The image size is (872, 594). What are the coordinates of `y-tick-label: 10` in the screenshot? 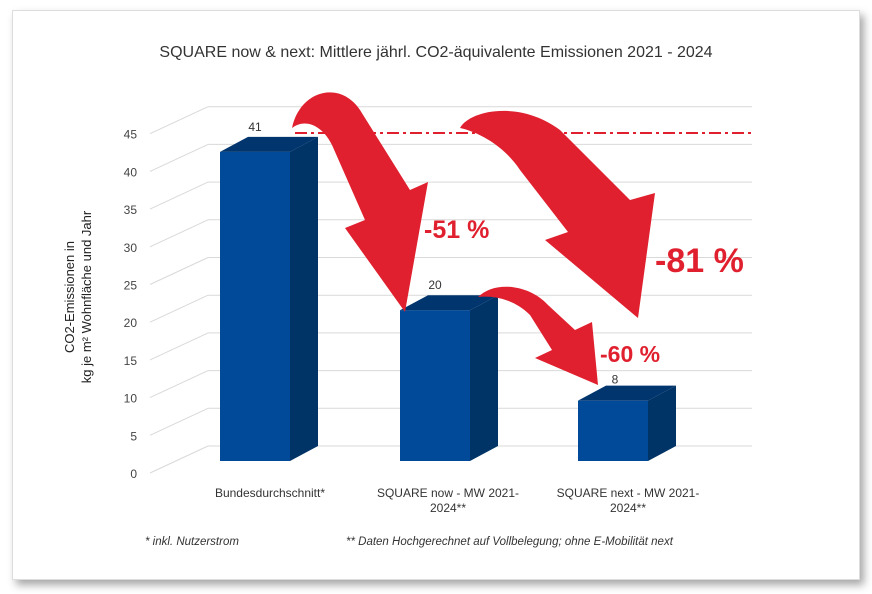 It's located at (131, 399).